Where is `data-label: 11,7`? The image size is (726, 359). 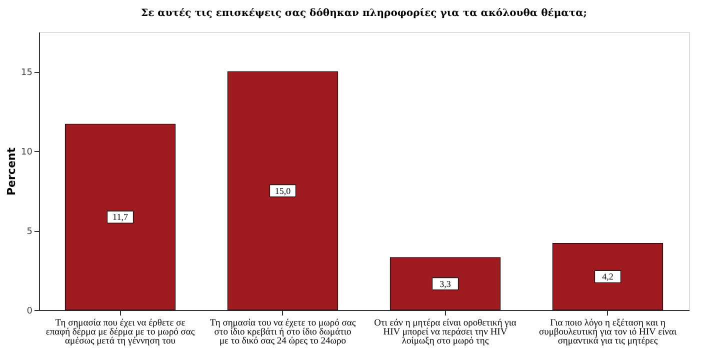
data-label: 11,7 is located at coordinates (120, 217).